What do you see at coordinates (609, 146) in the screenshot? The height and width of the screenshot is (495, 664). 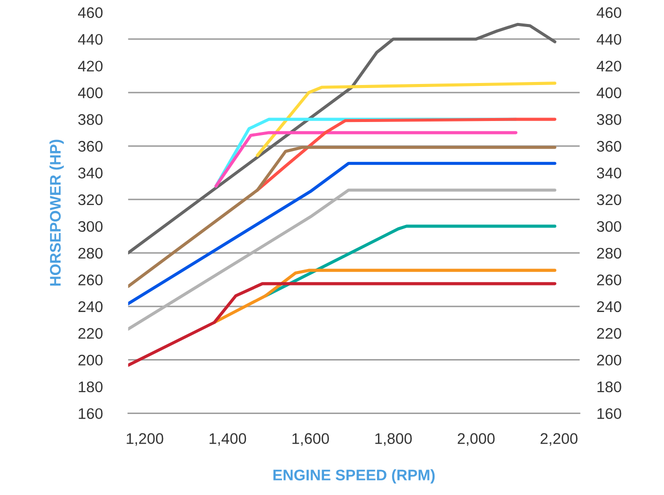 I see `y2-tick-label: 360` at bounding box center [609, 146].